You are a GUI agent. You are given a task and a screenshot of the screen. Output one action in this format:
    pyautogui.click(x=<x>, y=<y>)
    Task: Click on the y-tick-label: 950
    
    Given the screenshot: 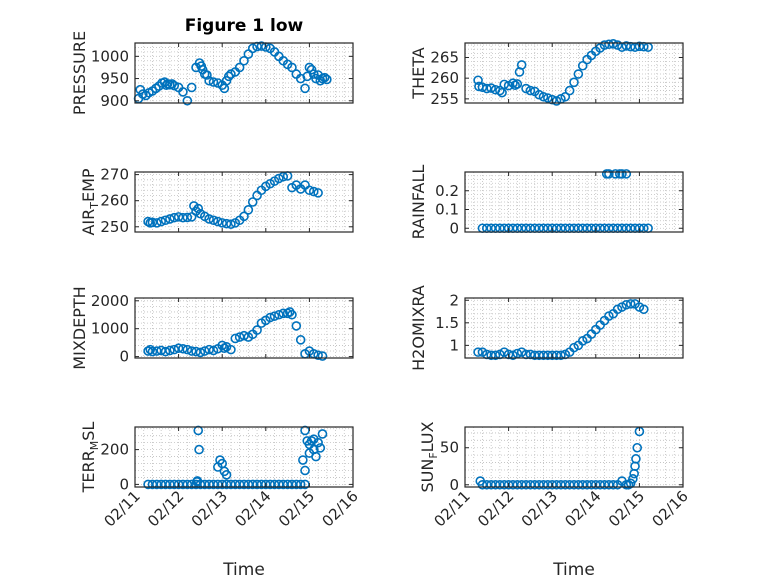 What is the action you would take?
    pyautogui.click(x=114, y=79)
    